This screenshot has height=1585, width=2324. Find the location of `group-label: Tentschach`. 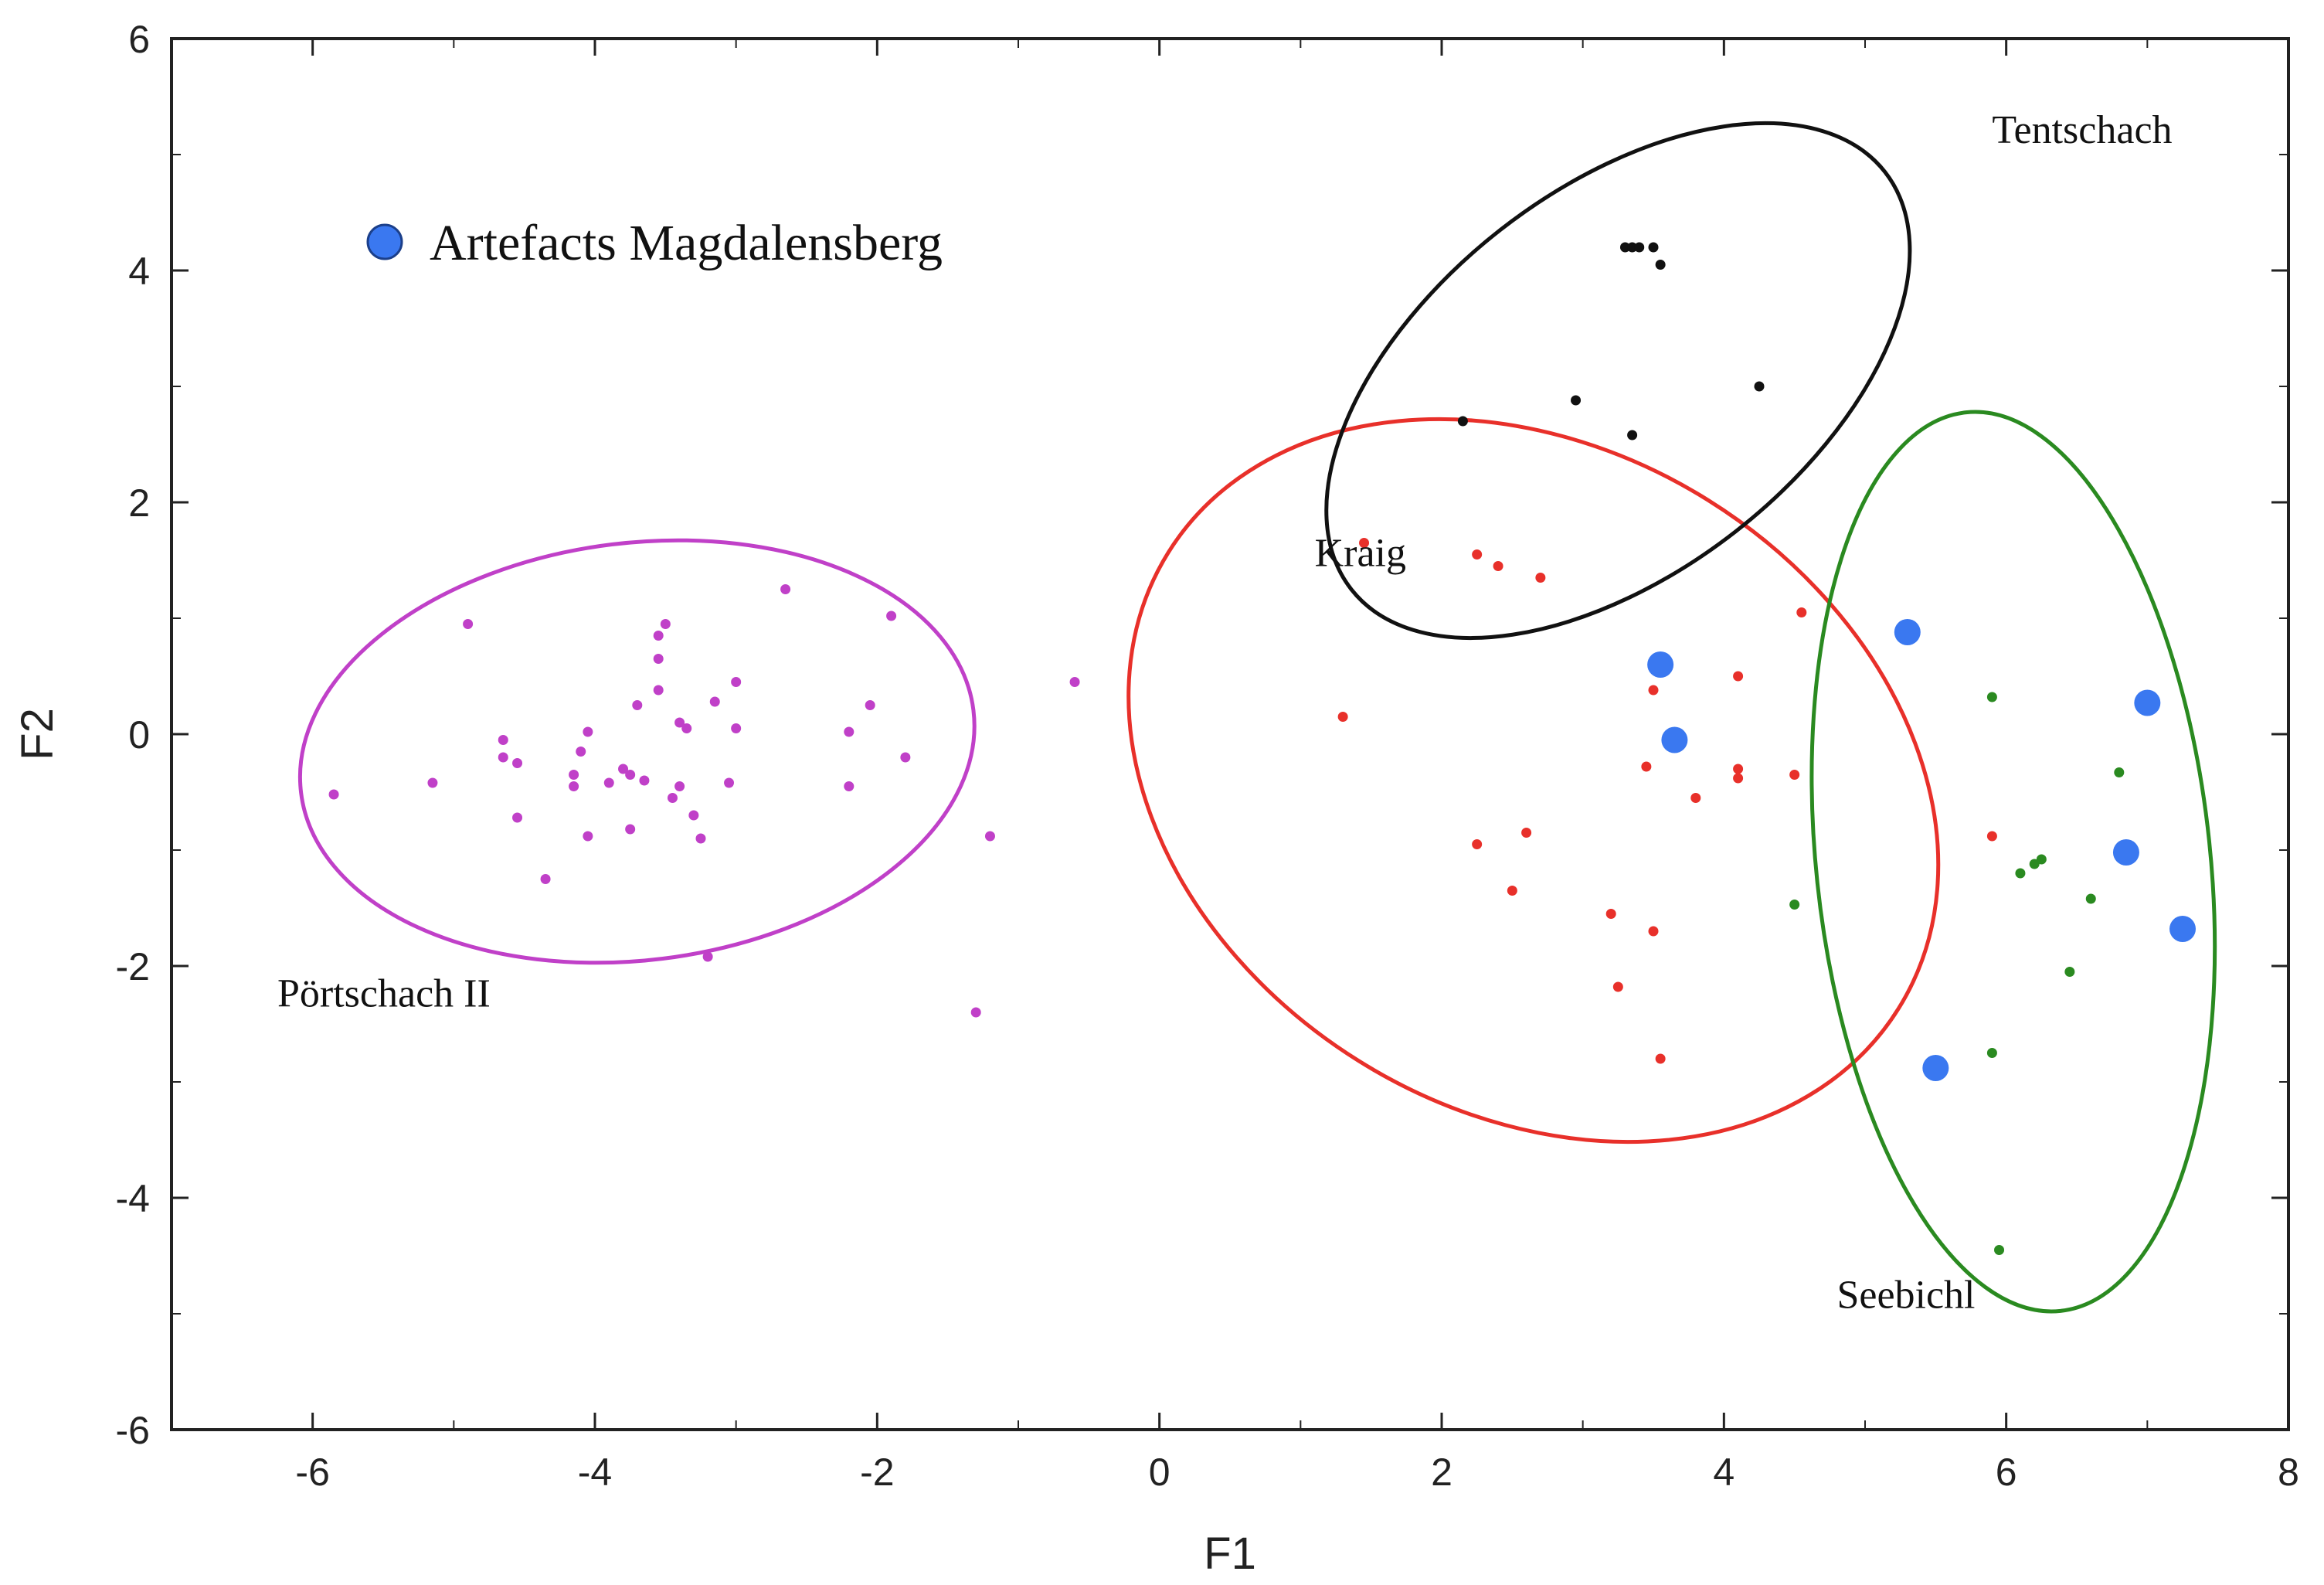

group-label: Tentschach is located at coordinates (2082, 130).